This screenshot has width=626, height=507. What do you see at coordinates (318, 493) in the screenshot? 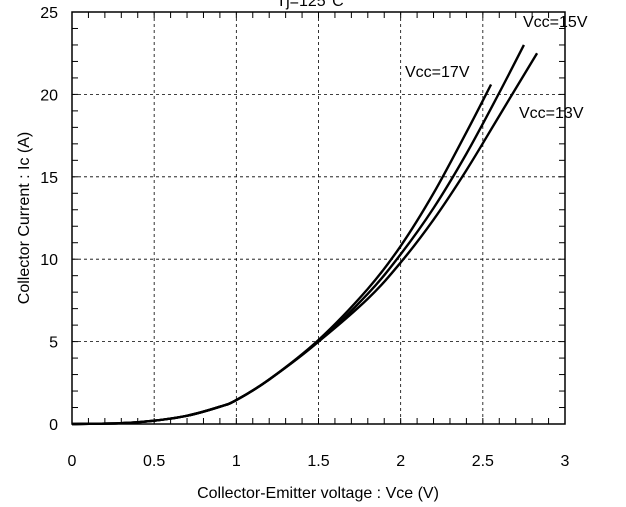
I see `x-axis-label: Collector-Emitter voltage : Vce (V)` at bounding box center [318, 493].